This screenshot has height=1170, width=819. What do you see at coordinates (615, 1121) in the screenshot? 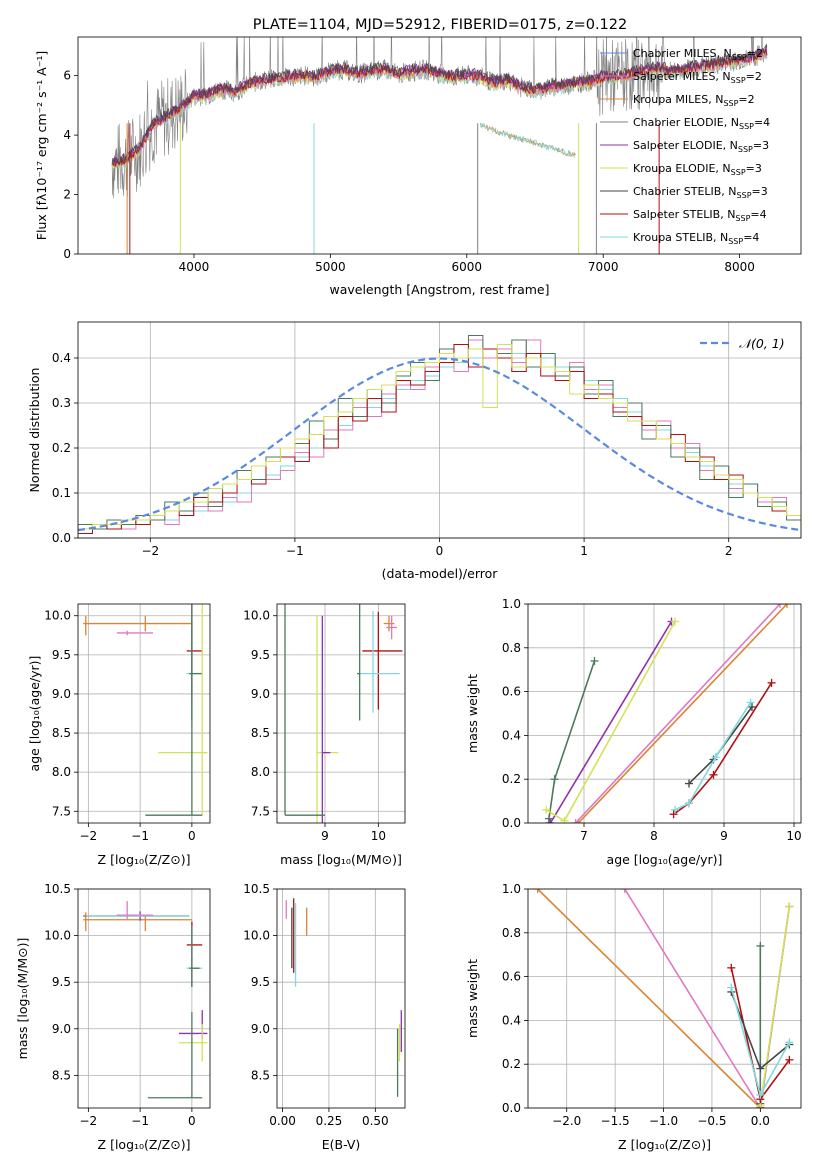
I see `x-tick-label: −1.5` at bounding box center [615, 1121].